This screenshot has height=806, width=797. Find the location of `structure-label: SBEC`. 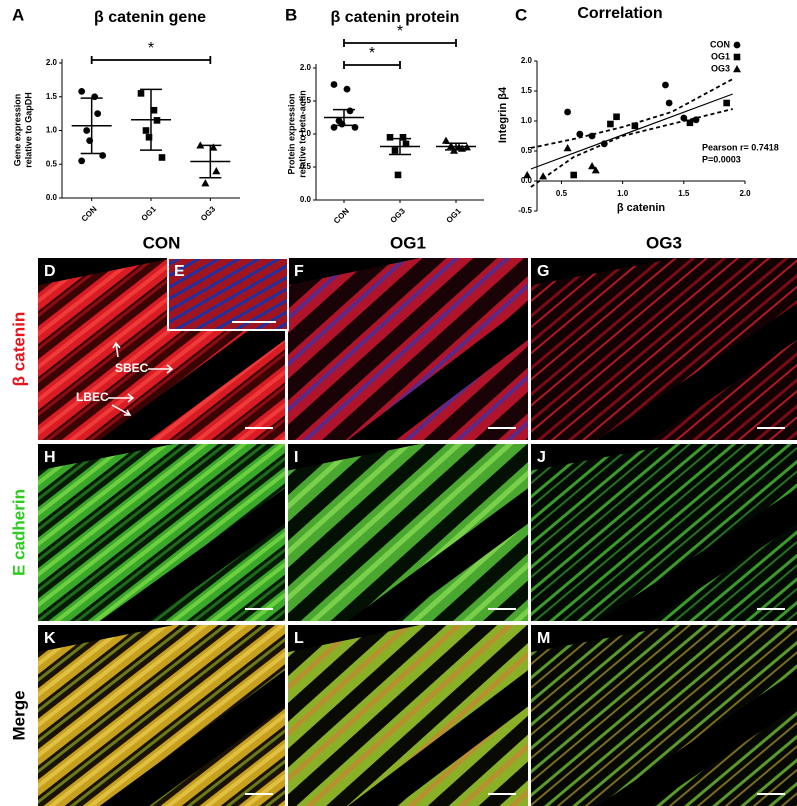

structure-label: SBEC is located at coordinates (132, 368).